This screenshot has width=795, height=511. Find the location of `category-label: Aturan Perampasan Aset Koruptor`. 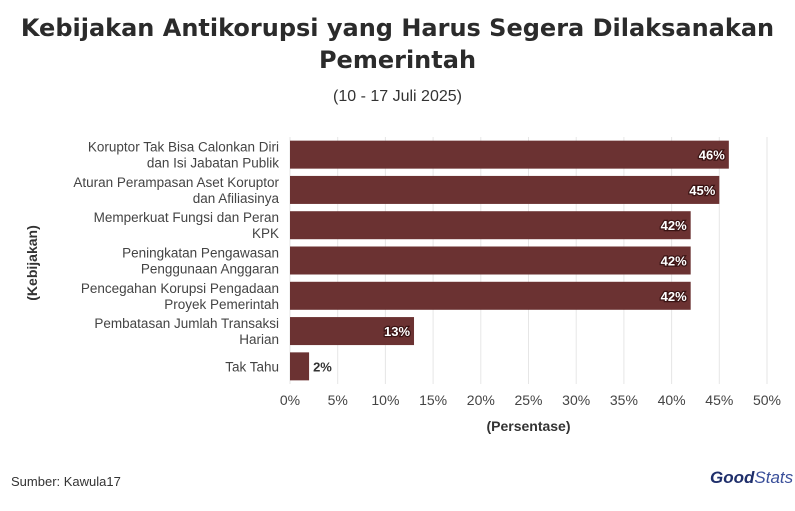

category-label: Aturan Perampasan Aset Koruptor is located at coordinates (176, 182).